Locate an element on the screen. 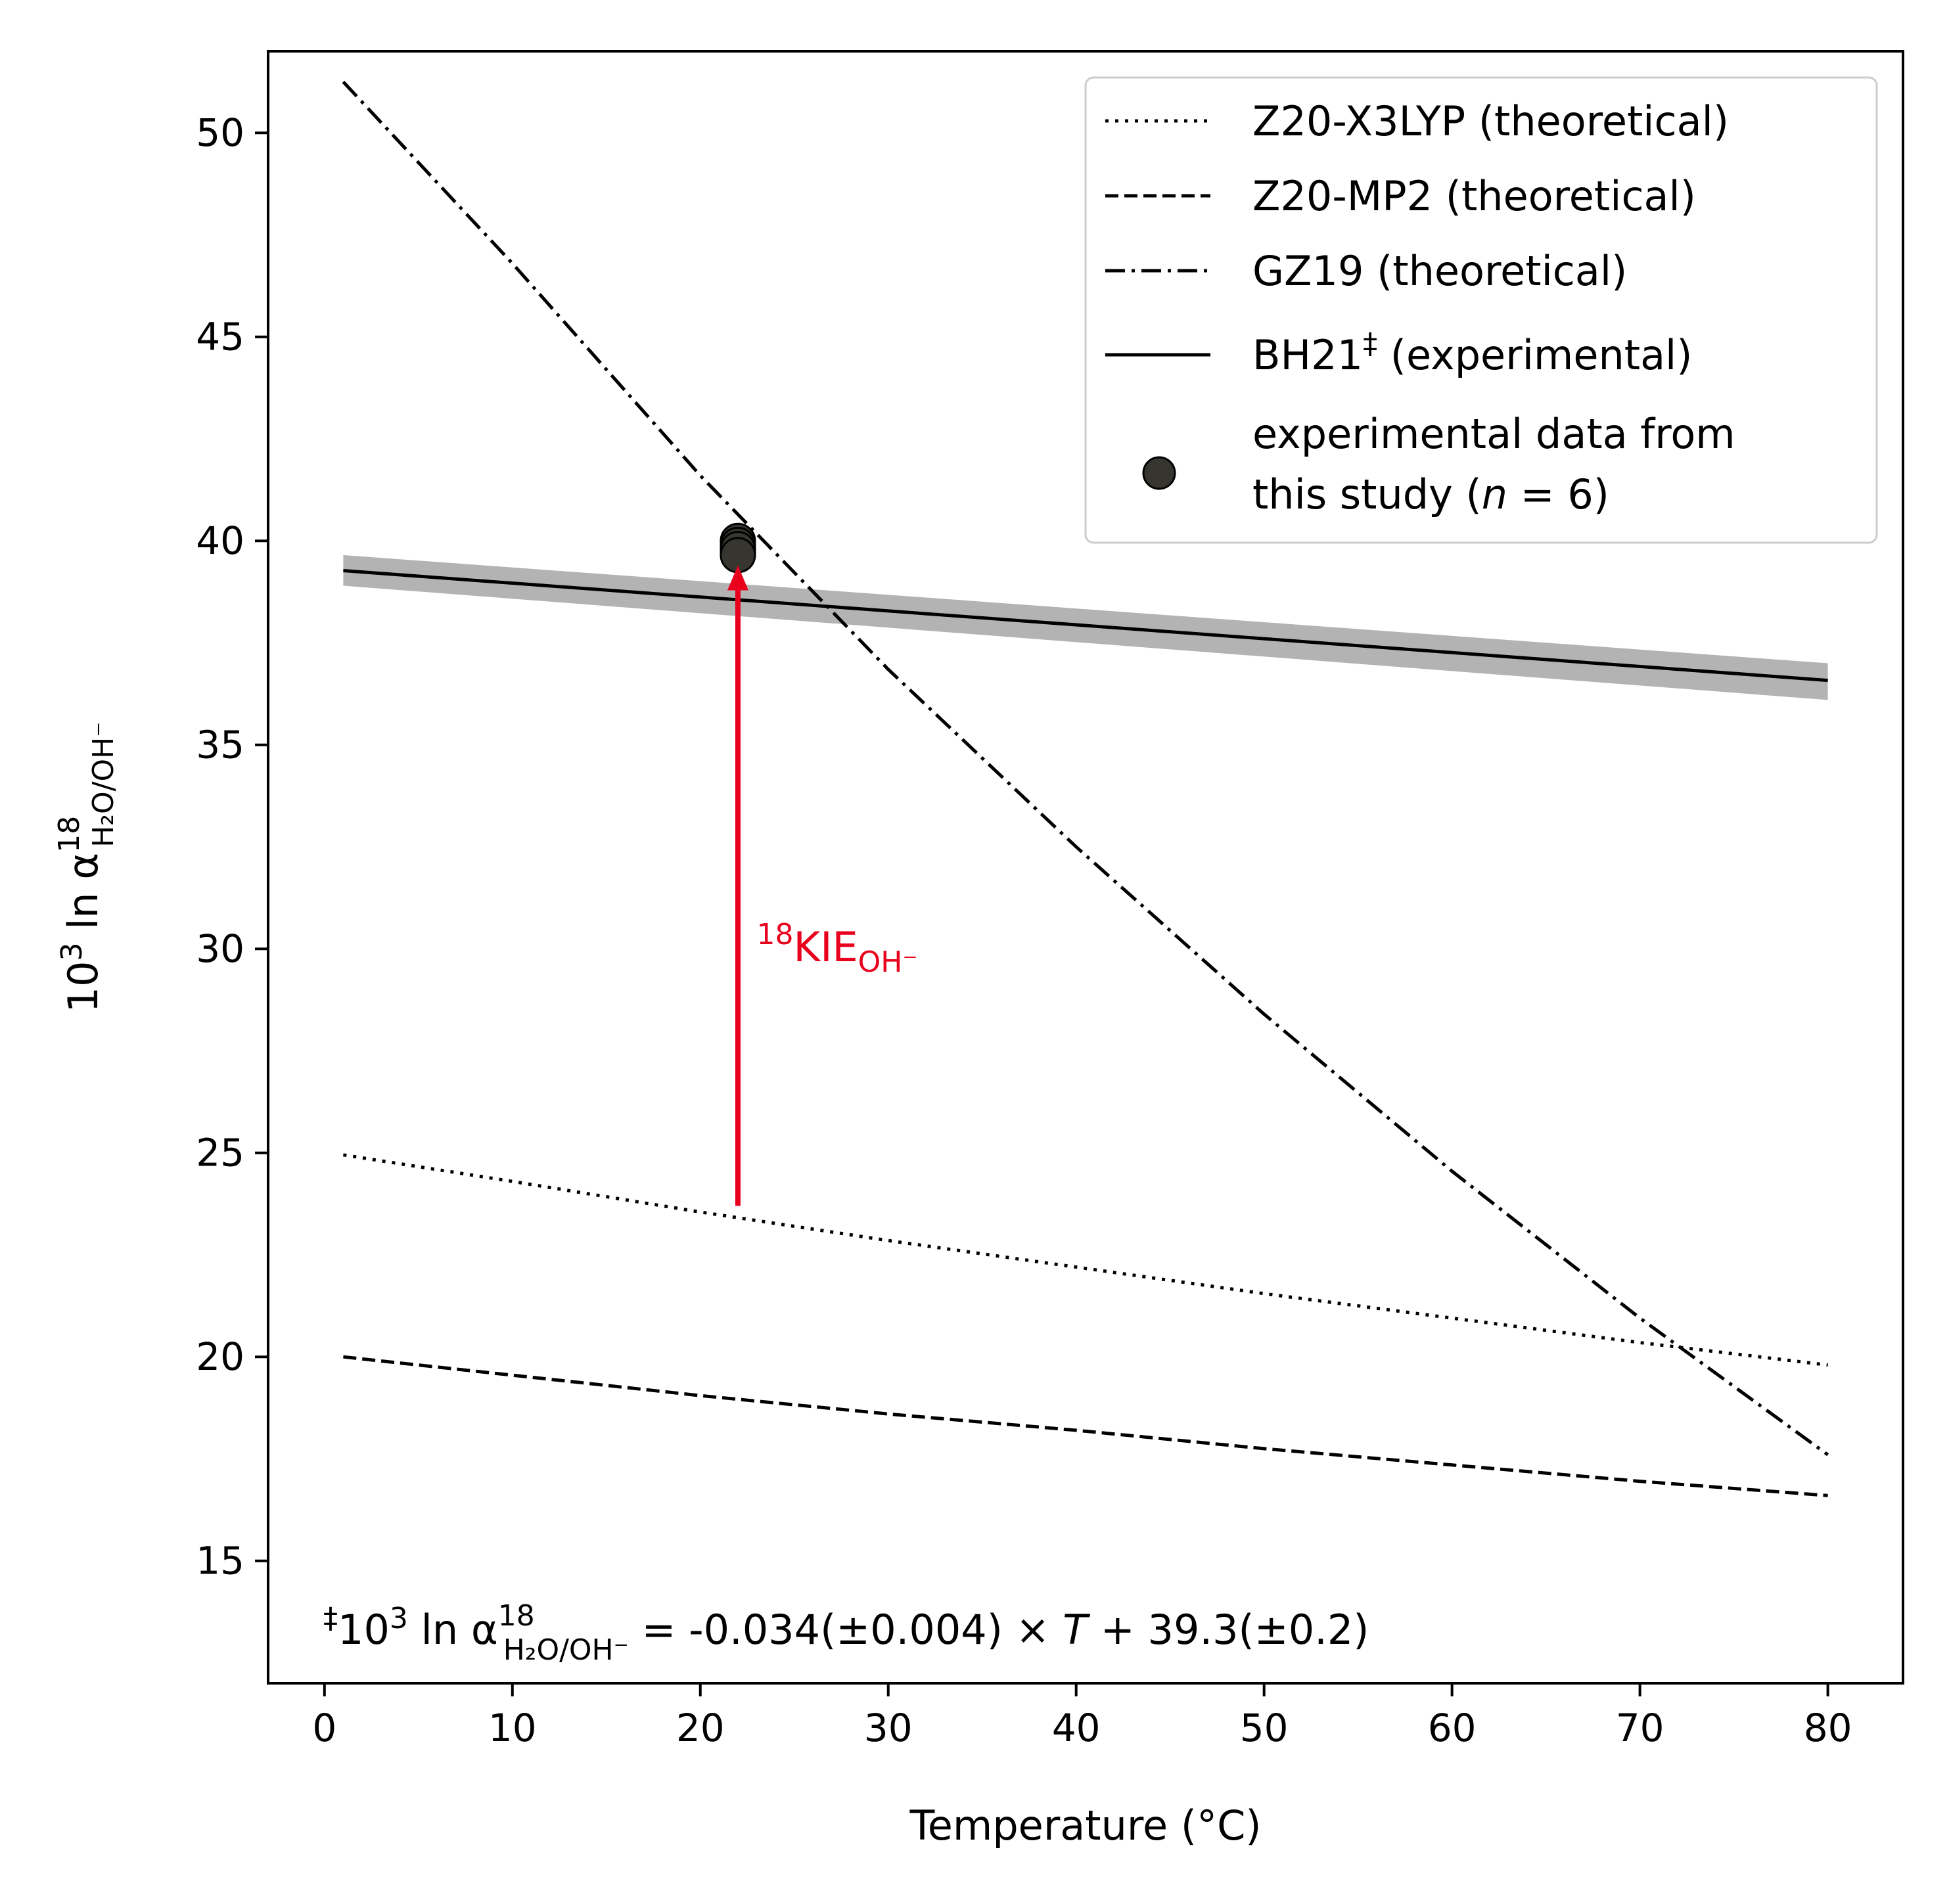  series-line-bh21 is located at coordinates (1085, 626).